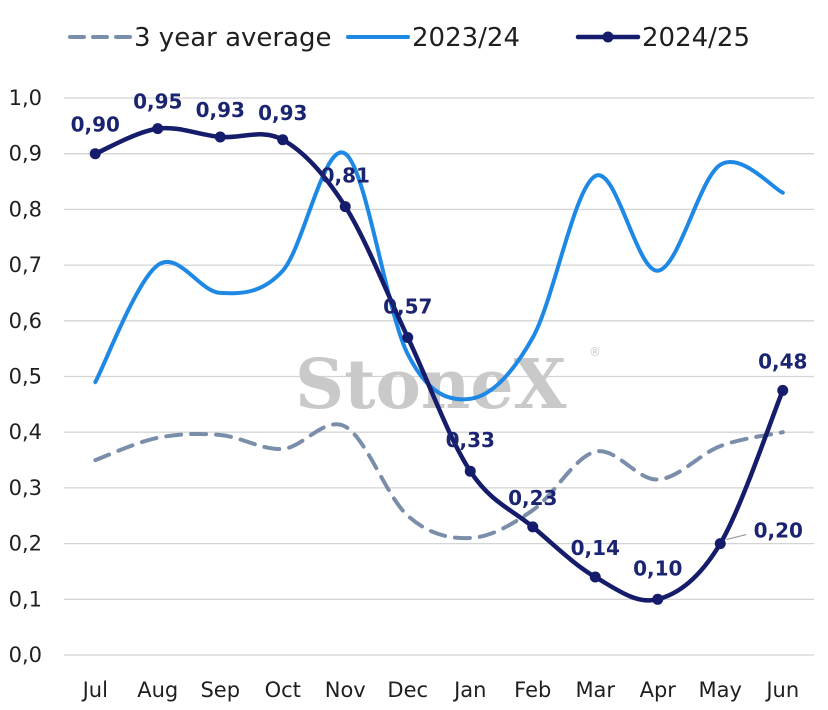  Describe the element at coordinates (25, 432) in the screenshot. I see `y-tick-label: 0,4` at that location.